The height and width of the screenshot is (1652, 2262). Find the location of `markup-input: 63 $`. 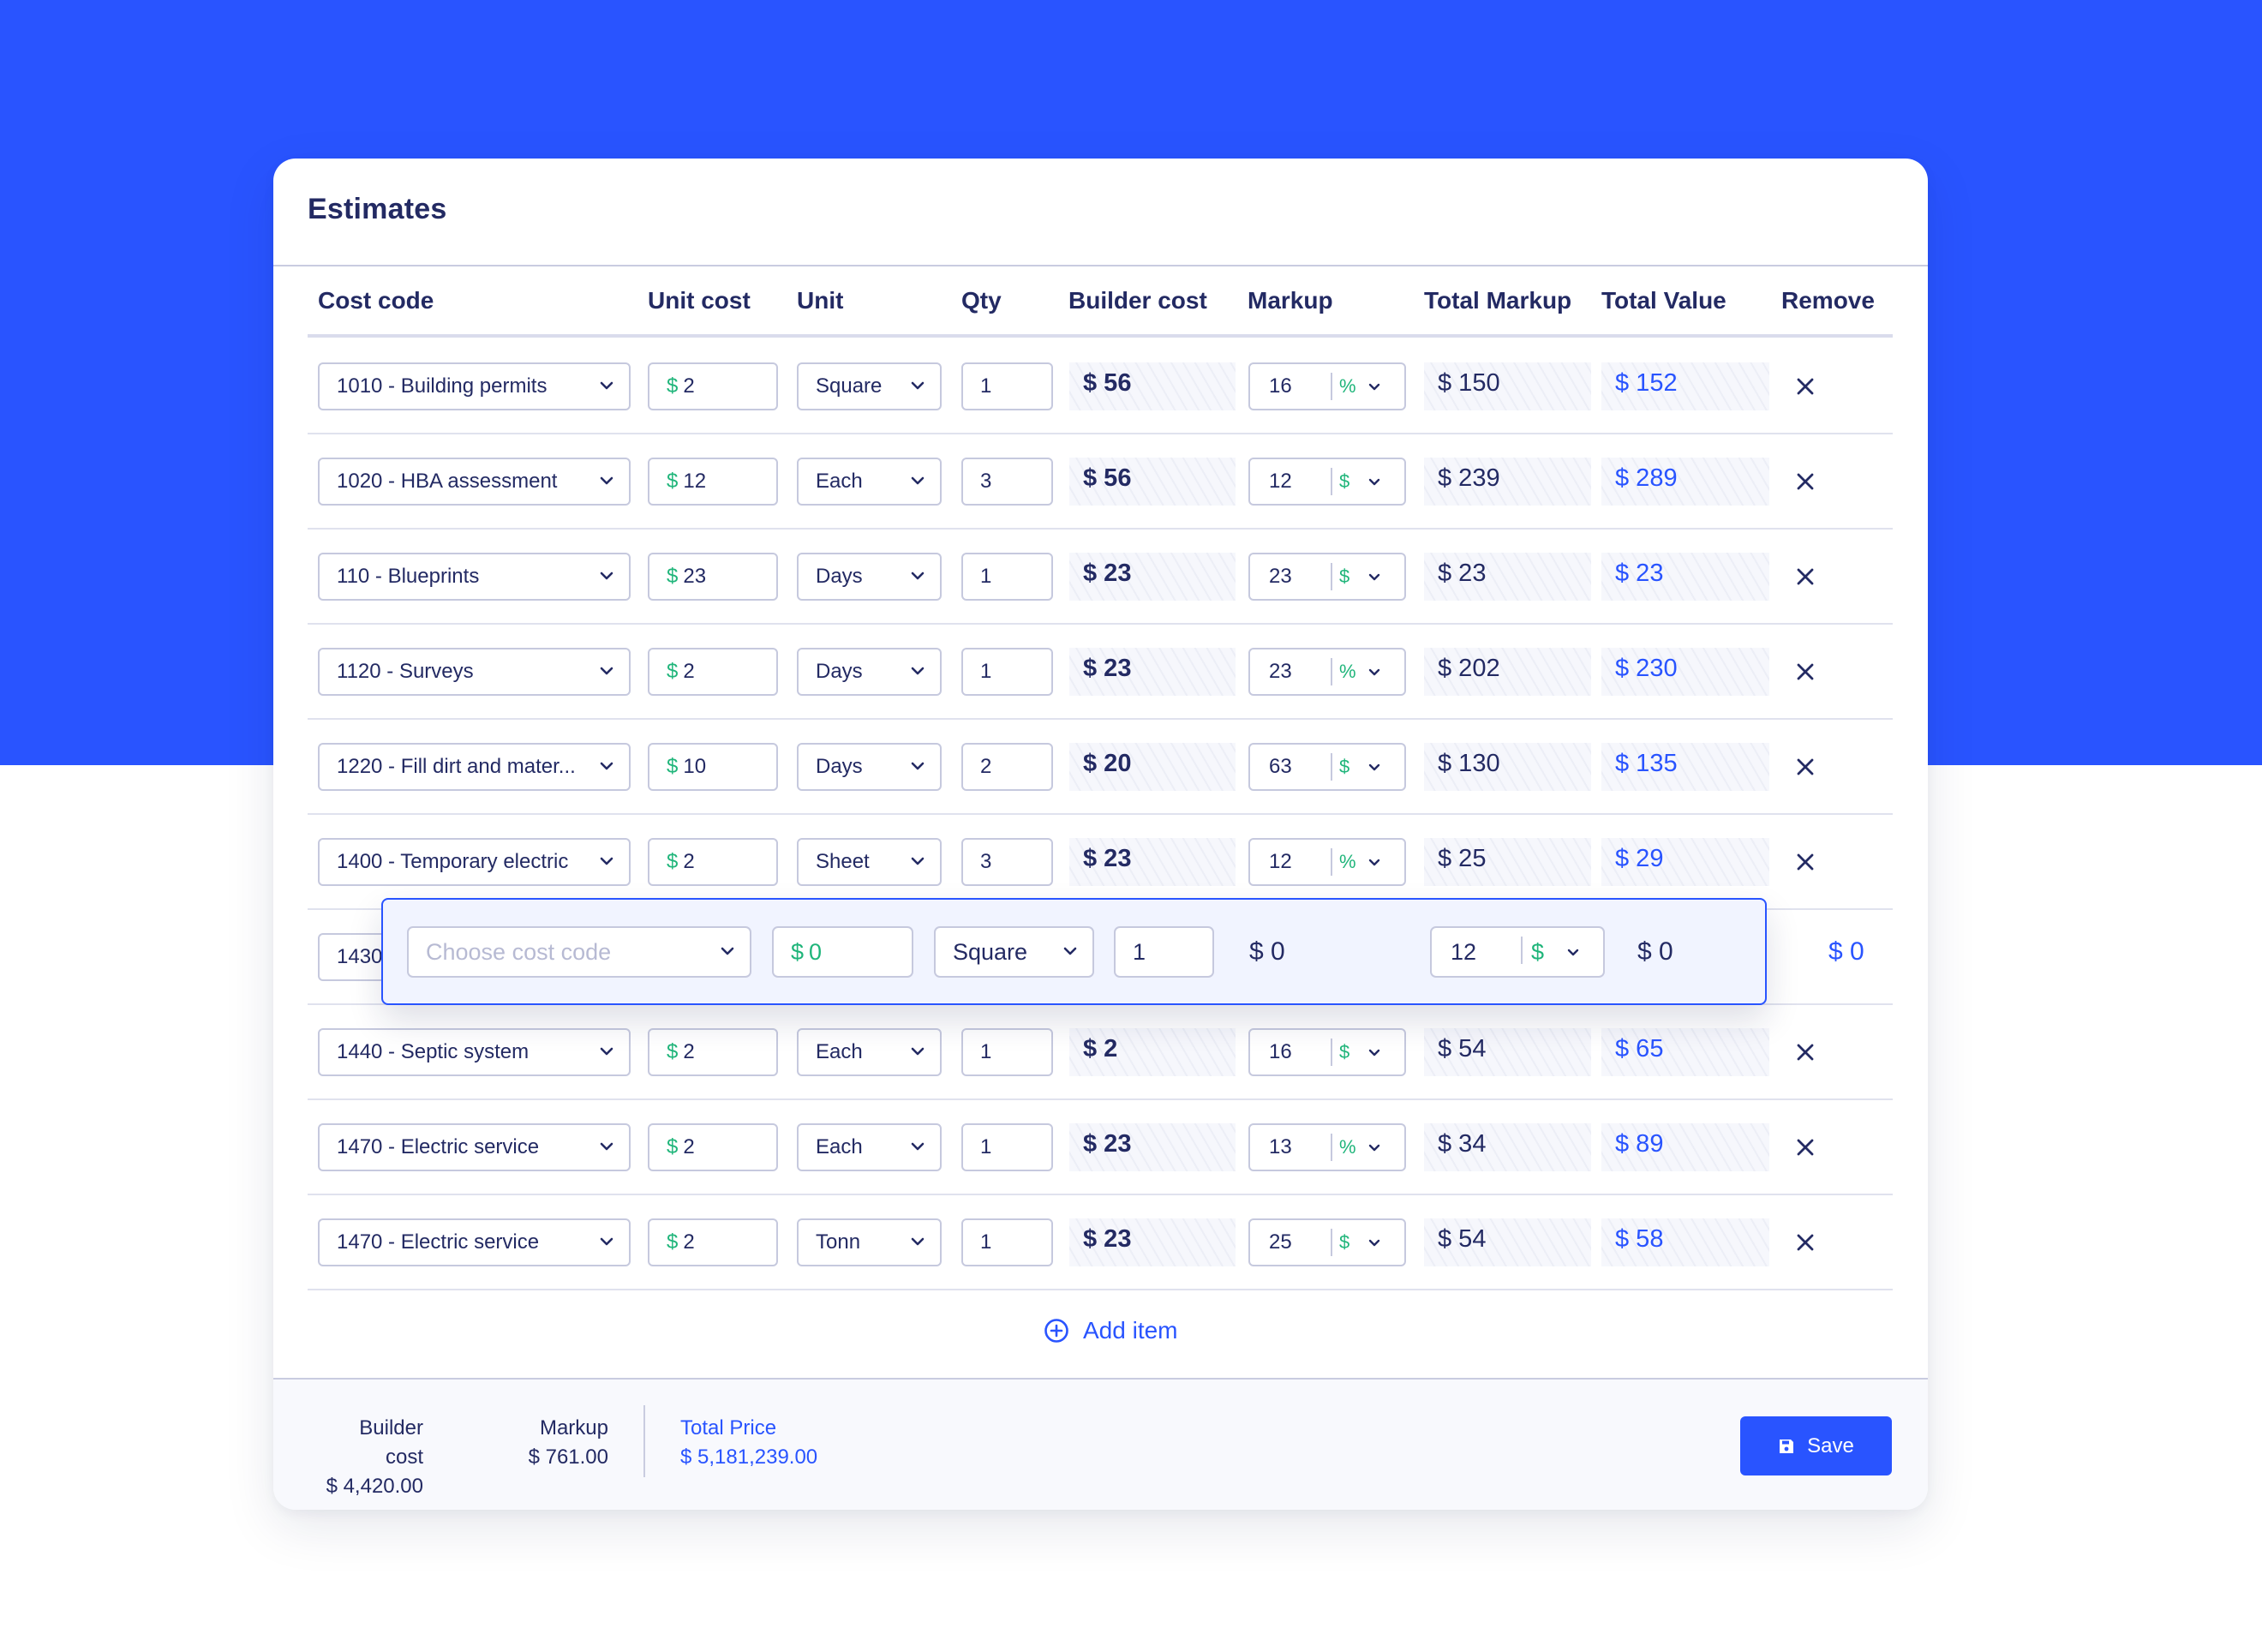

markup-input: 63 $ is located at coordinates (1327, 767).